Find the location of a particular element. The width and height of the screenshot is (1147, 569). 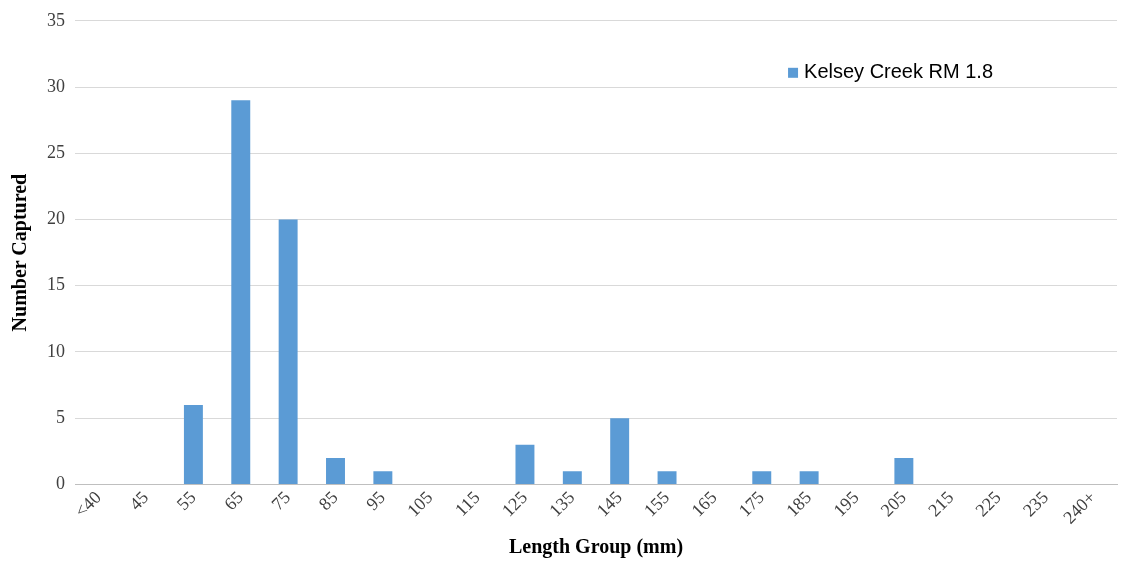

x-tick-label: 55 is located at coordinates (186, 500).